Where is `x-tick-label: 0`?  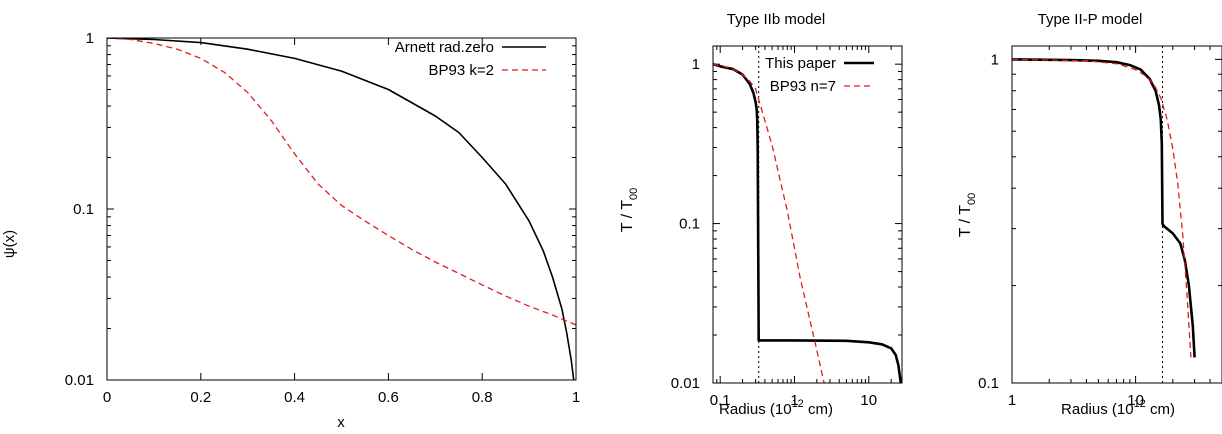 x-tick-label: 0 is located at coordinates (107, 397).